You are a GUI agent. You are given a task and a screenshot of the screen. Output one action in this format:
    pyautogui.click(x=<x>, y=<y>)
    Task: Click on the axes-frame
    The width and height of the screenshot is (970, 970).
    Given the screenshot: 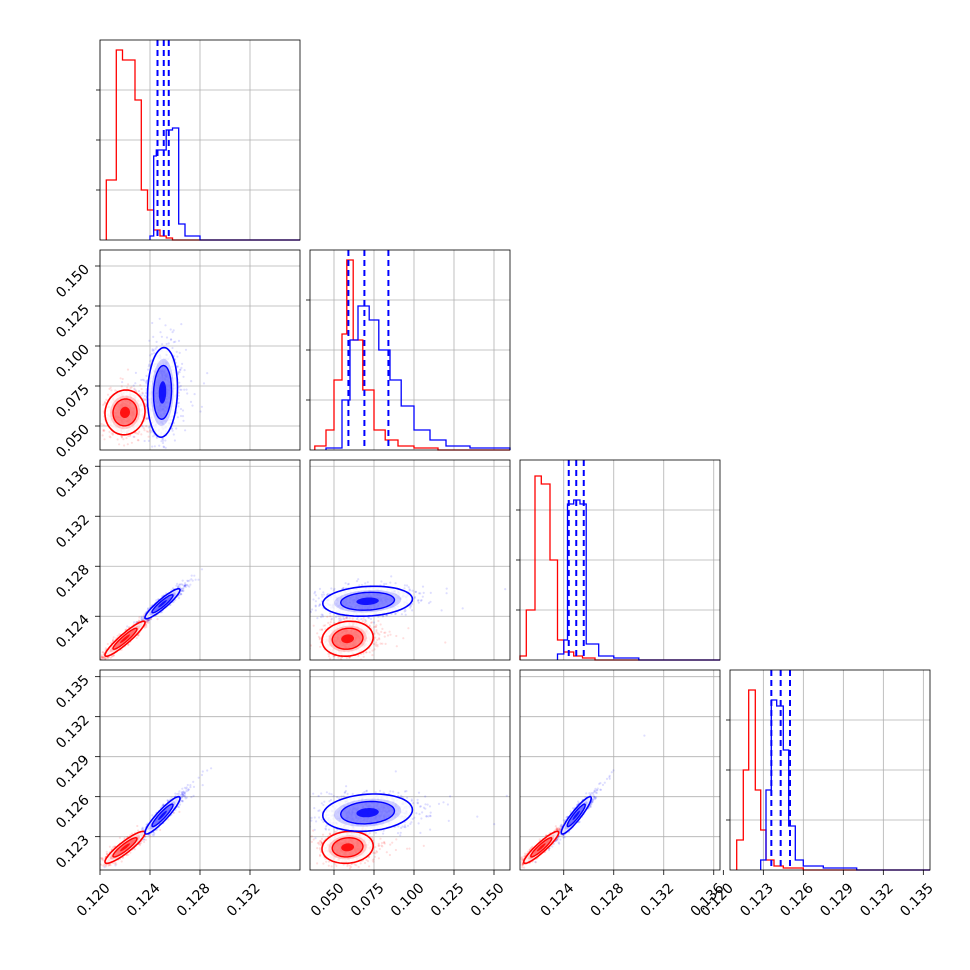 What is the action you would take?
    pyautogui.click(x=830, y=770)
    